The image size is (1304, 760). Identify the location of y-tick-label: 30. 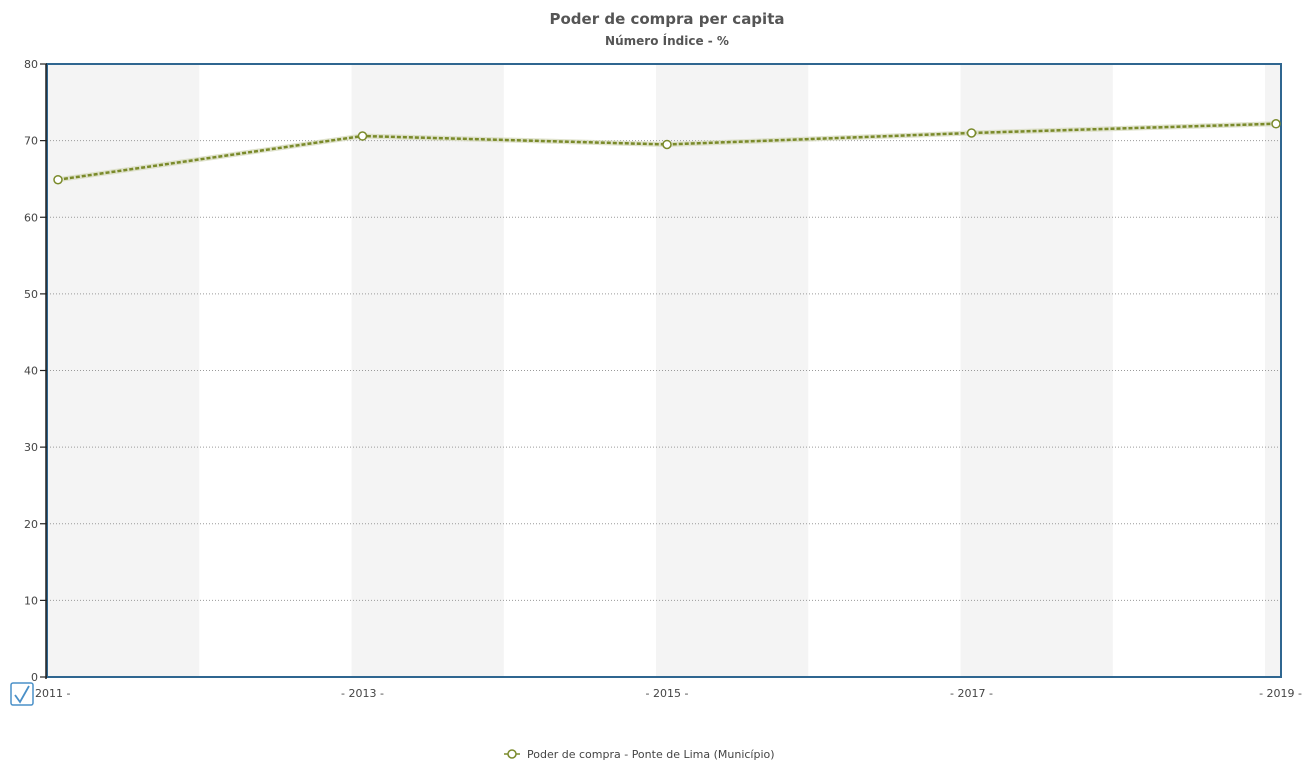
(31, 447).